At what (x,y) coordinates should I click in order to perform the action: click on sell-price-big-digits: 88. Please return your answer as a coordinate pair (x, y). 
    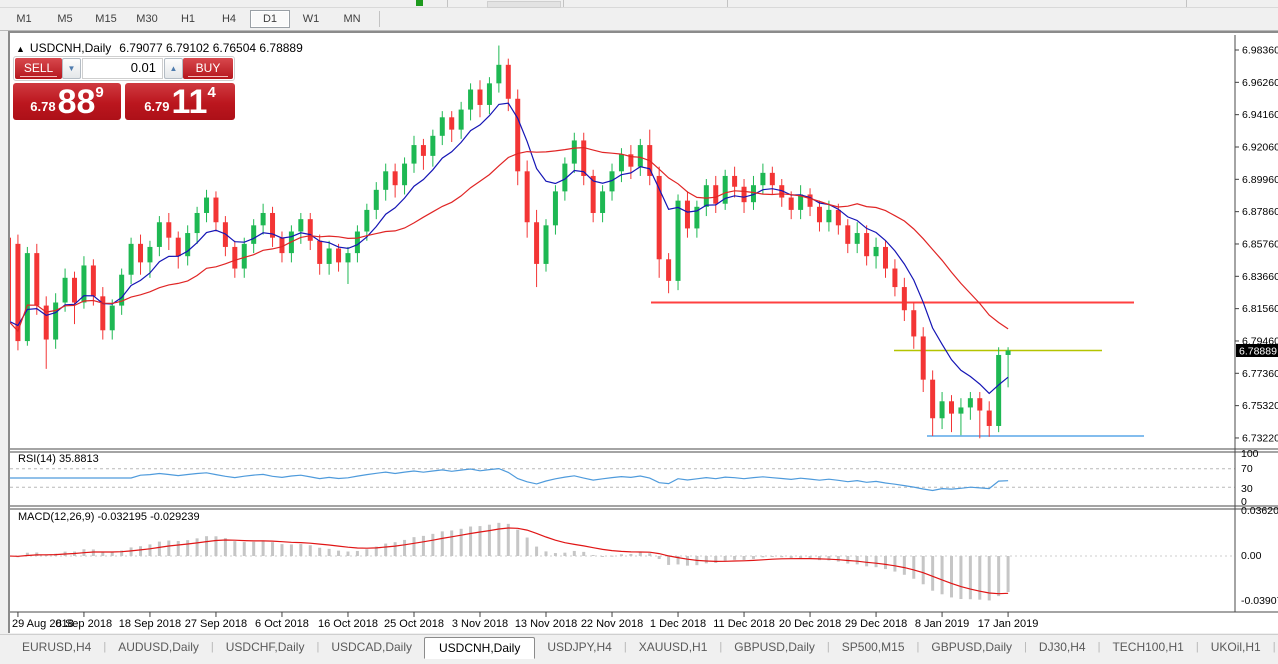
    Looking at the image, I should click on (76, 102).